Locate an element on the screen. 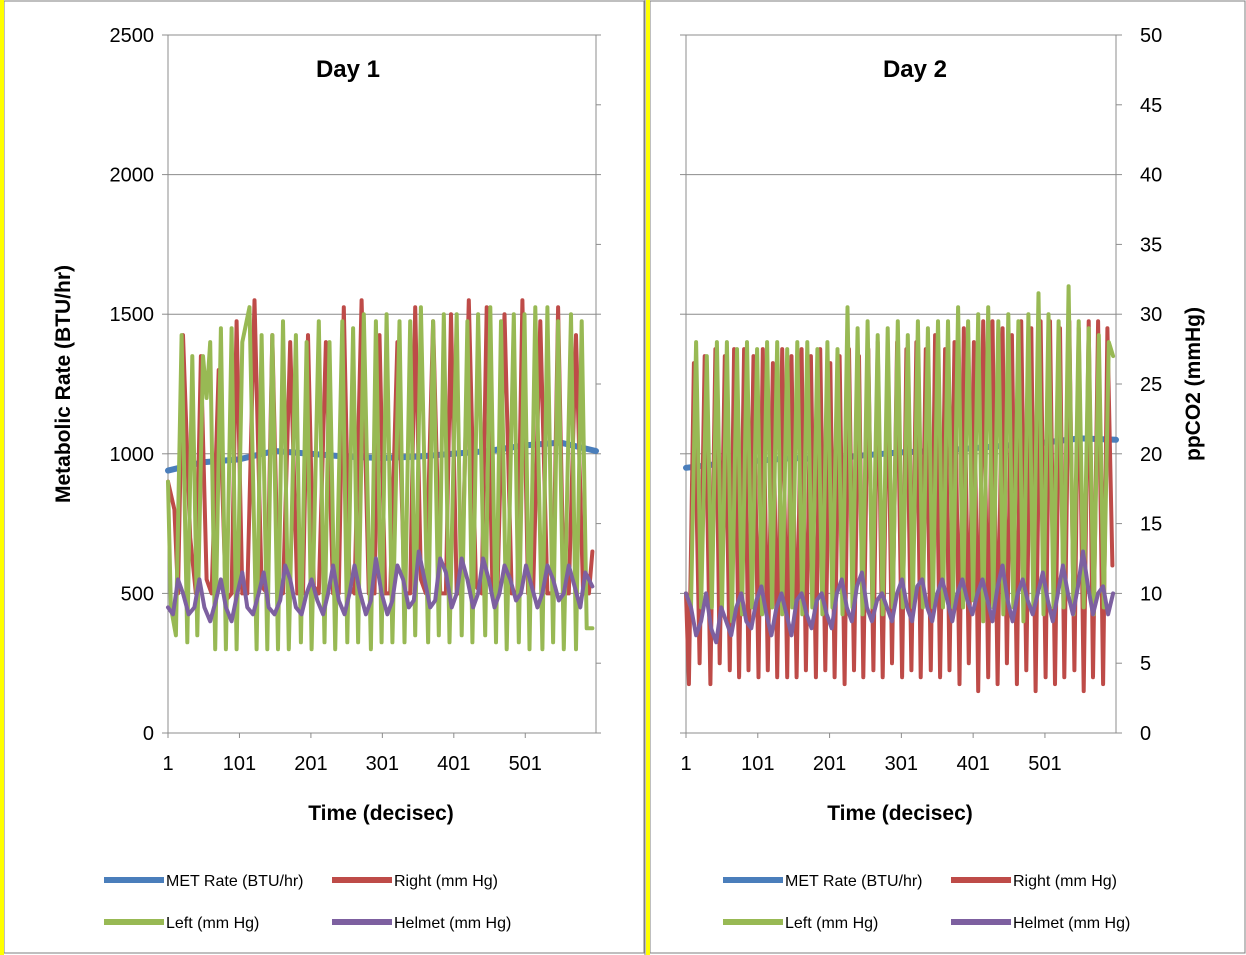 This screenshot has height=955, width=1246. y2-axis-label: ppCO2 (mmHg) is located at coordinates (1193, 384).